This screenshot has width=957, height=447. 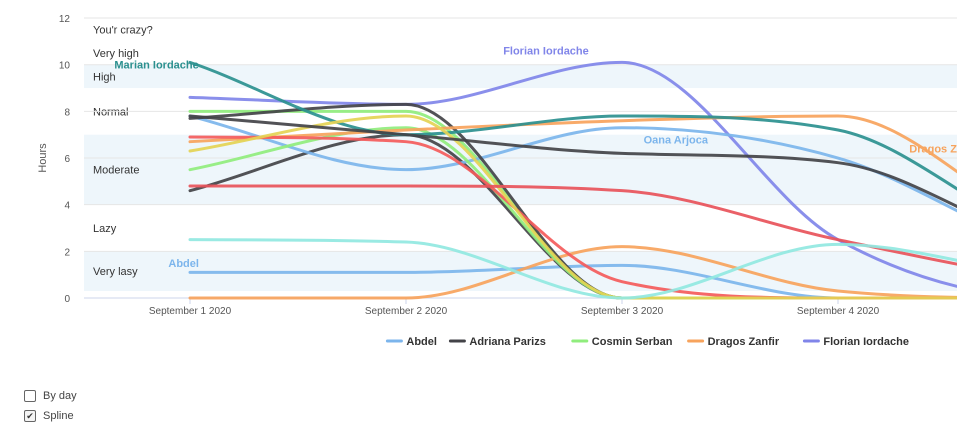 I want to click on series-annotation: Marian Iordache, so click(x=156, y=66).